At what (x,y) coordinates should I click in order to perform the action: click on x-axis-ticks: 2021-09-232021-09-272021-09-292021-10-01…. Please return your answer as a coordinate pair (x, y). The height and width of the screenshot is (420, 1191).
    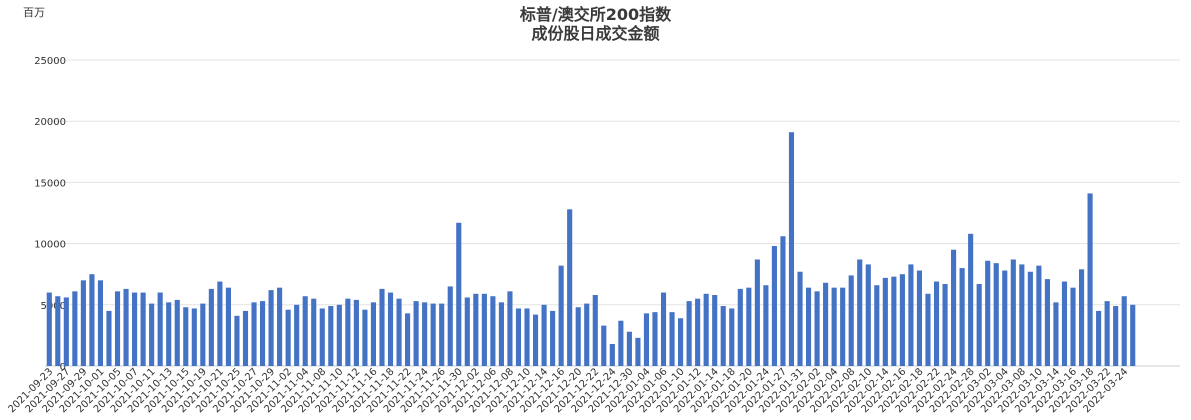
    Looking at the image, I should click on (569, 390).